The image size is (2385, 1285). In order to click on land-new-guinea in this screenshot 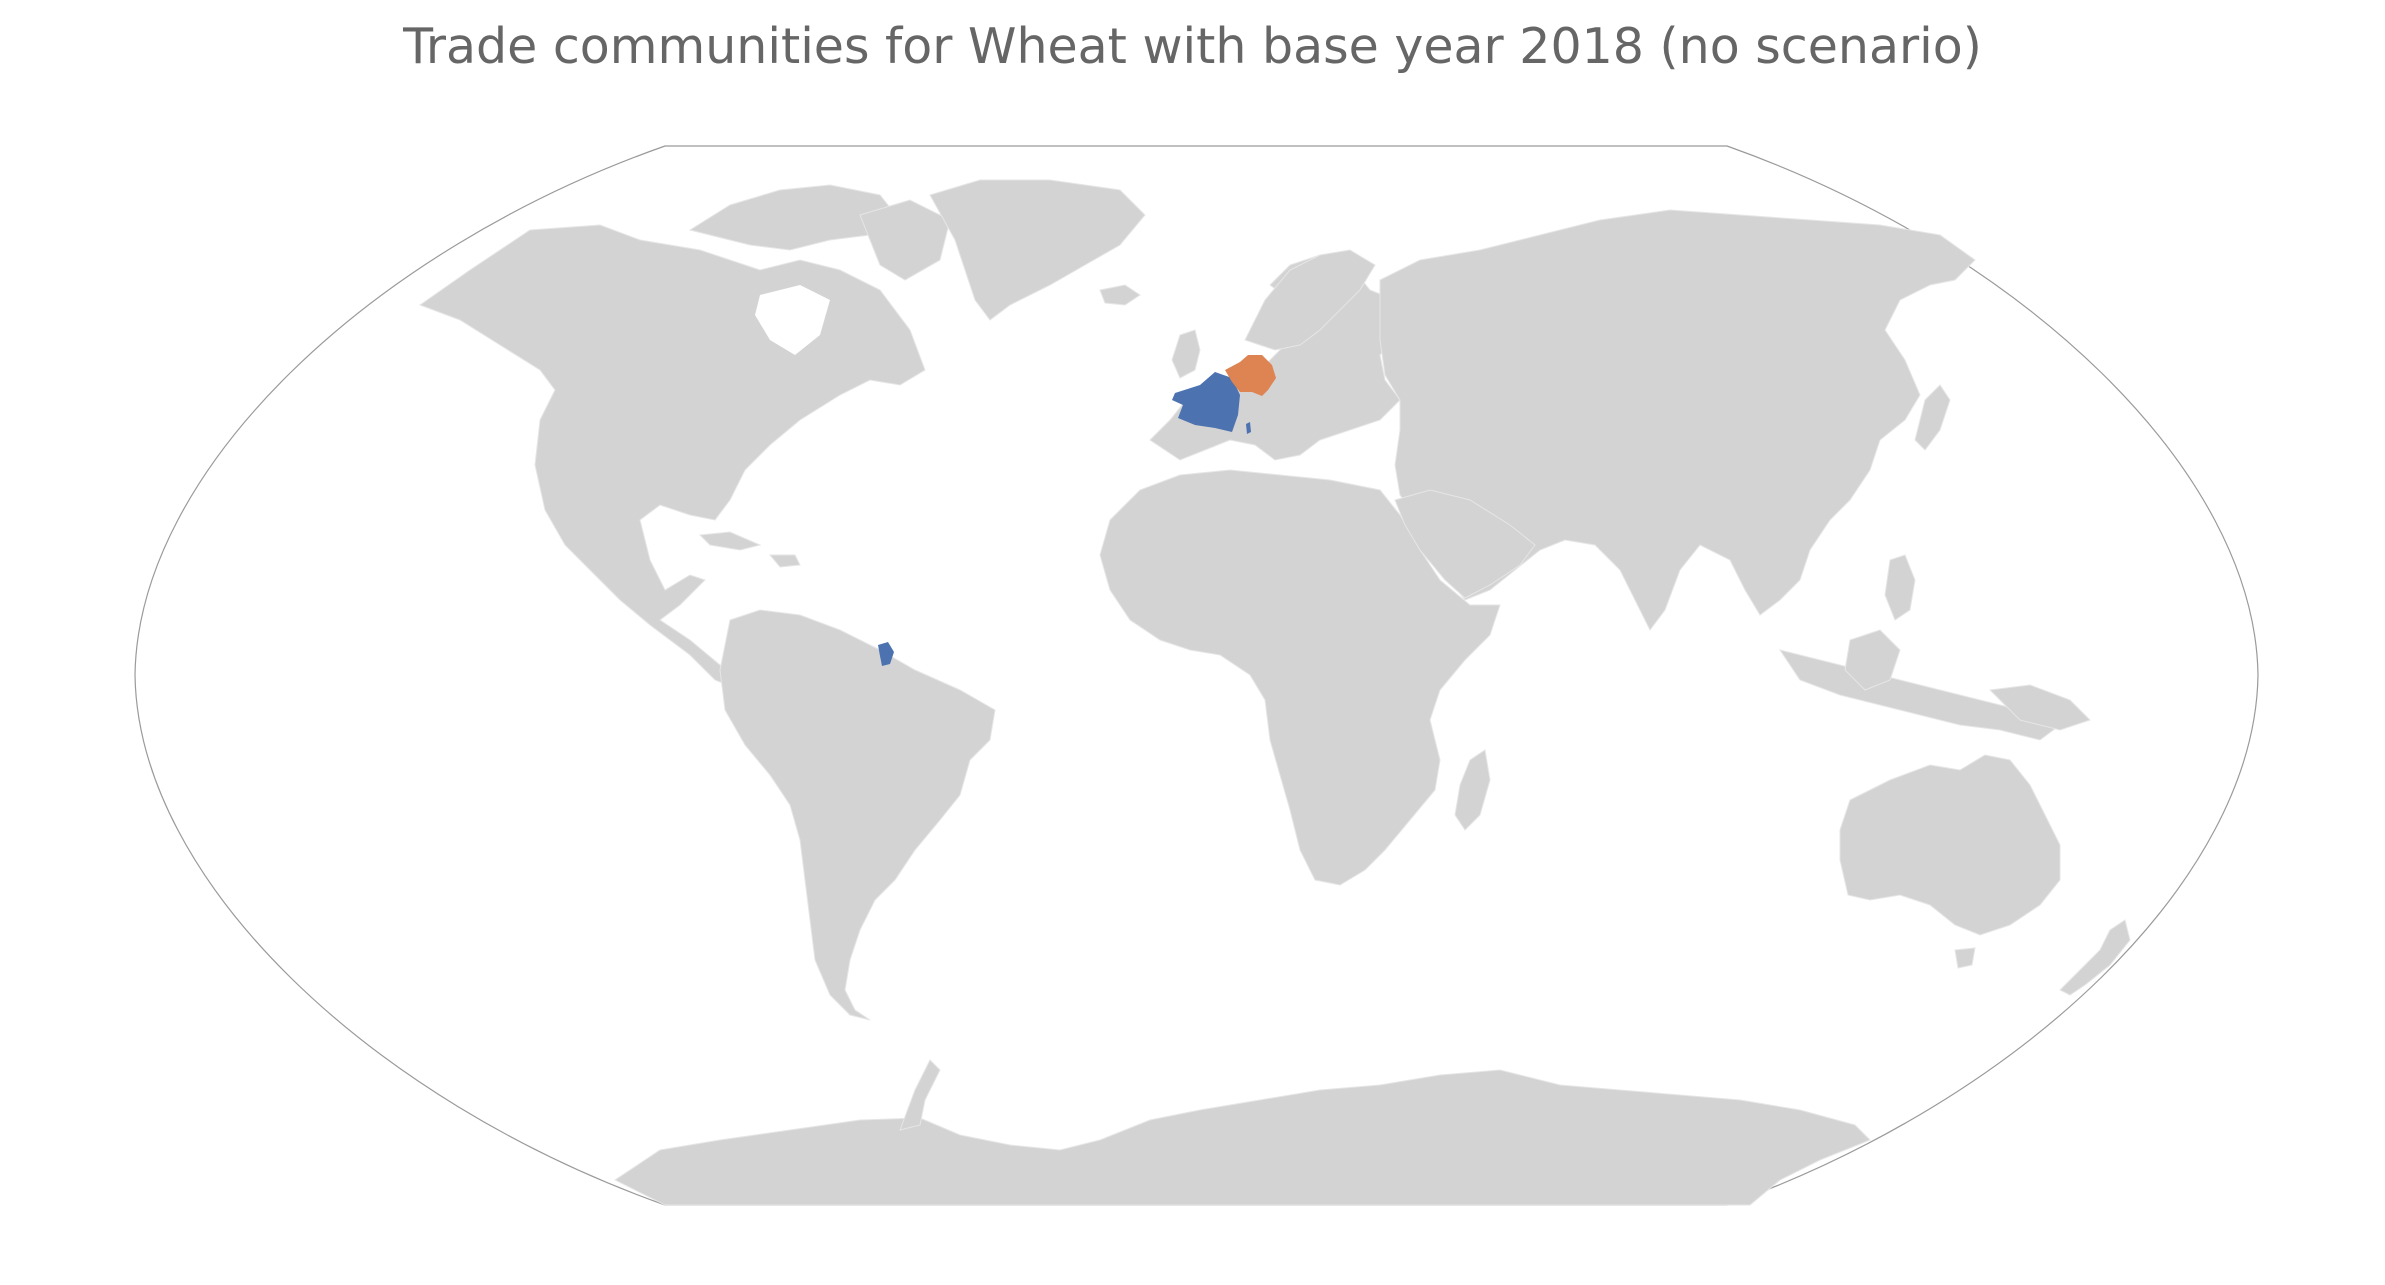, I will do `click(2039, 707)`.